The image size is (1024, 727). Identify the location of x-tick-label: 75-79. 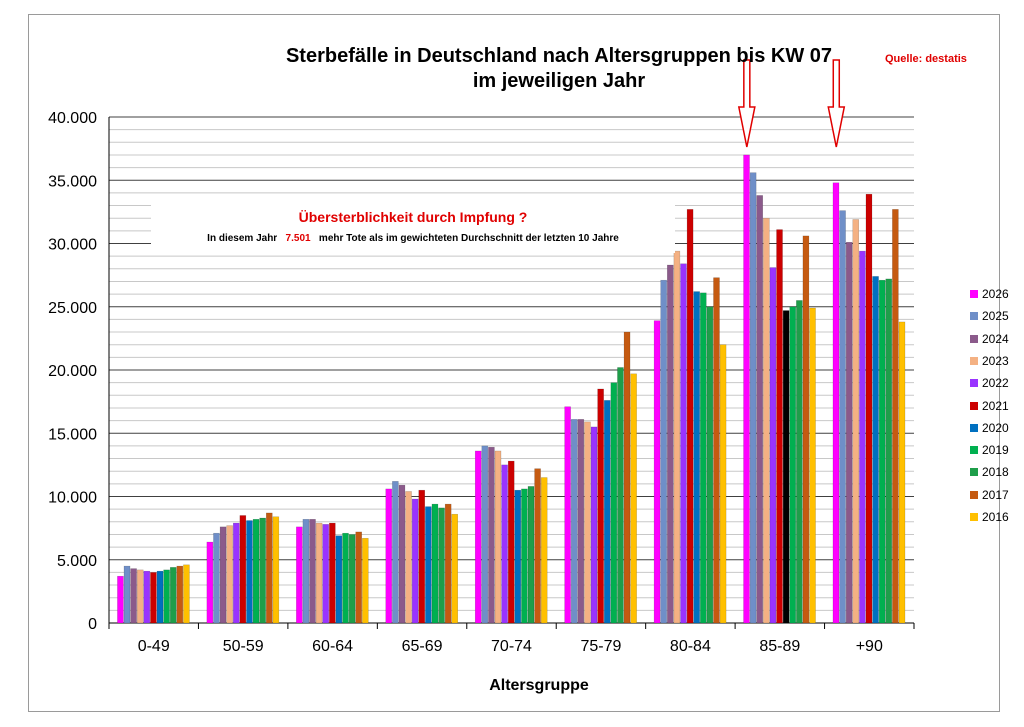
(600, 646).